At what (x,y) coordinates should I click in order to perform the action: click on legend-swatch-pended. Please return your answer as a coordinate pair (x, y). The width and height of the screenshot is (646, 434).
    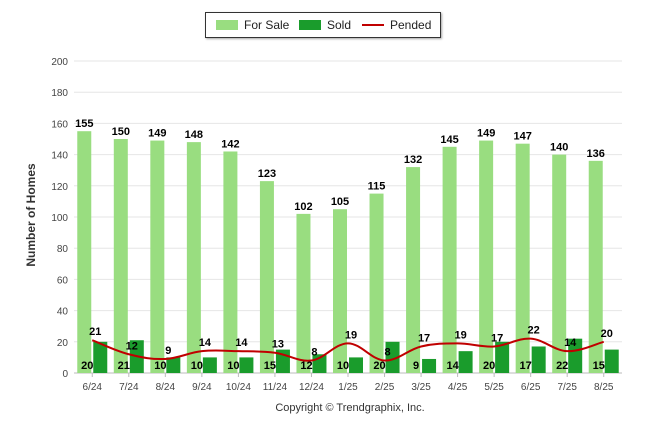
    Looking at the image, I should click on (373, 24).